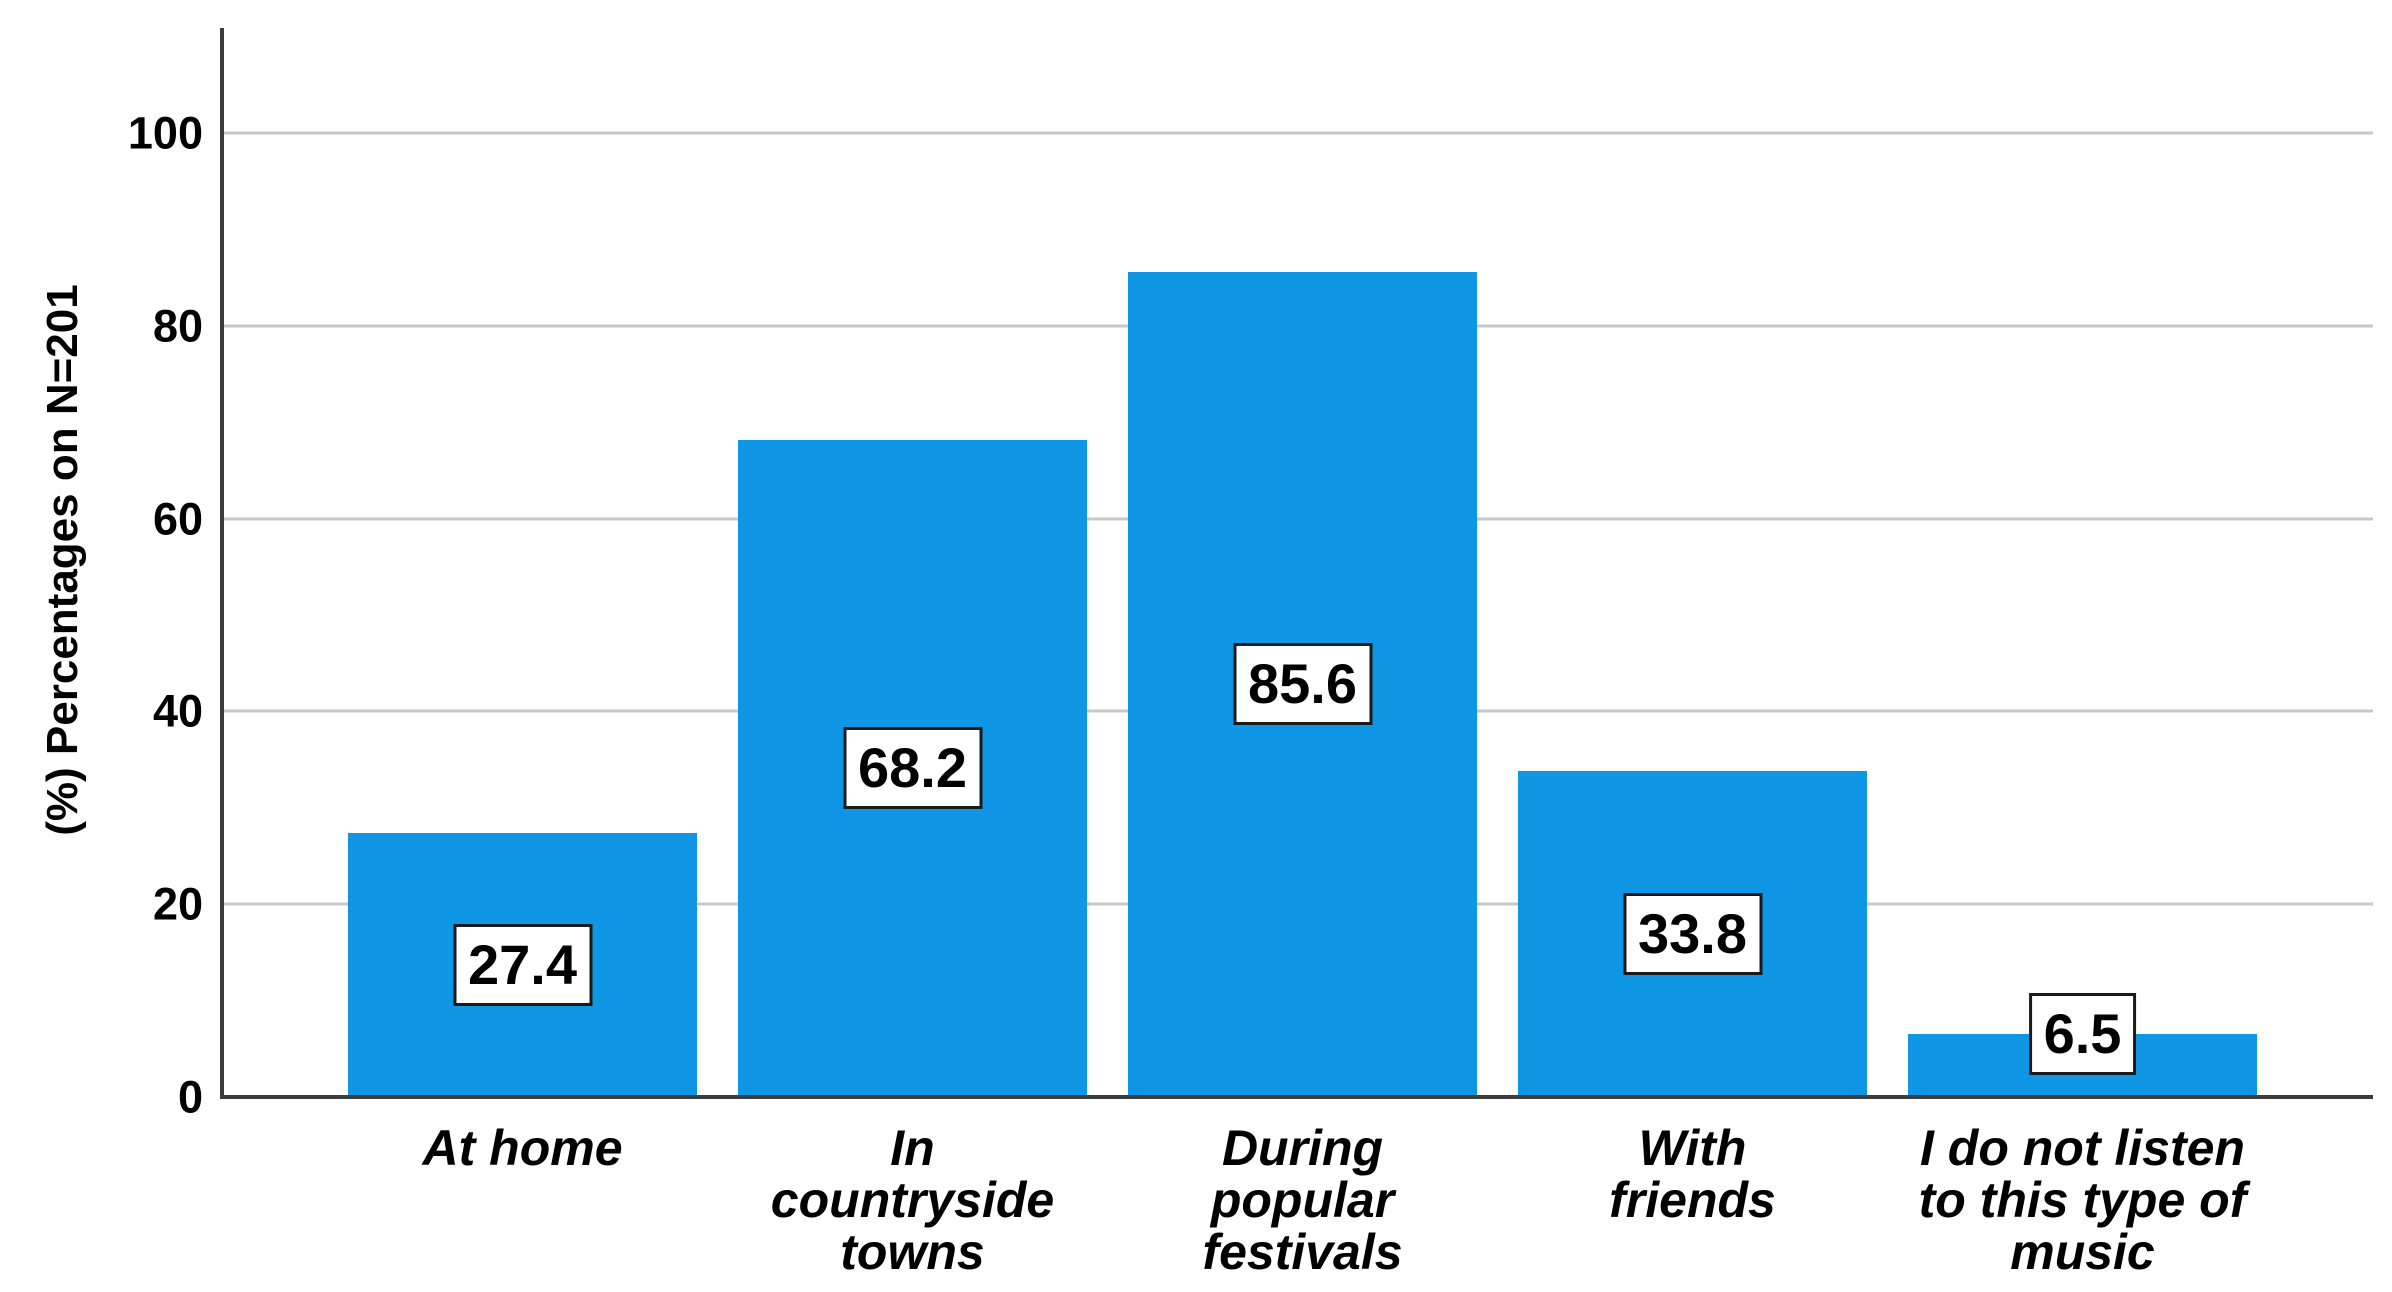 The image size is (2392, 1292). Describe the element at coordinates (177, 519) in the screenshot. I see `y-tick-label: 60` at that location.